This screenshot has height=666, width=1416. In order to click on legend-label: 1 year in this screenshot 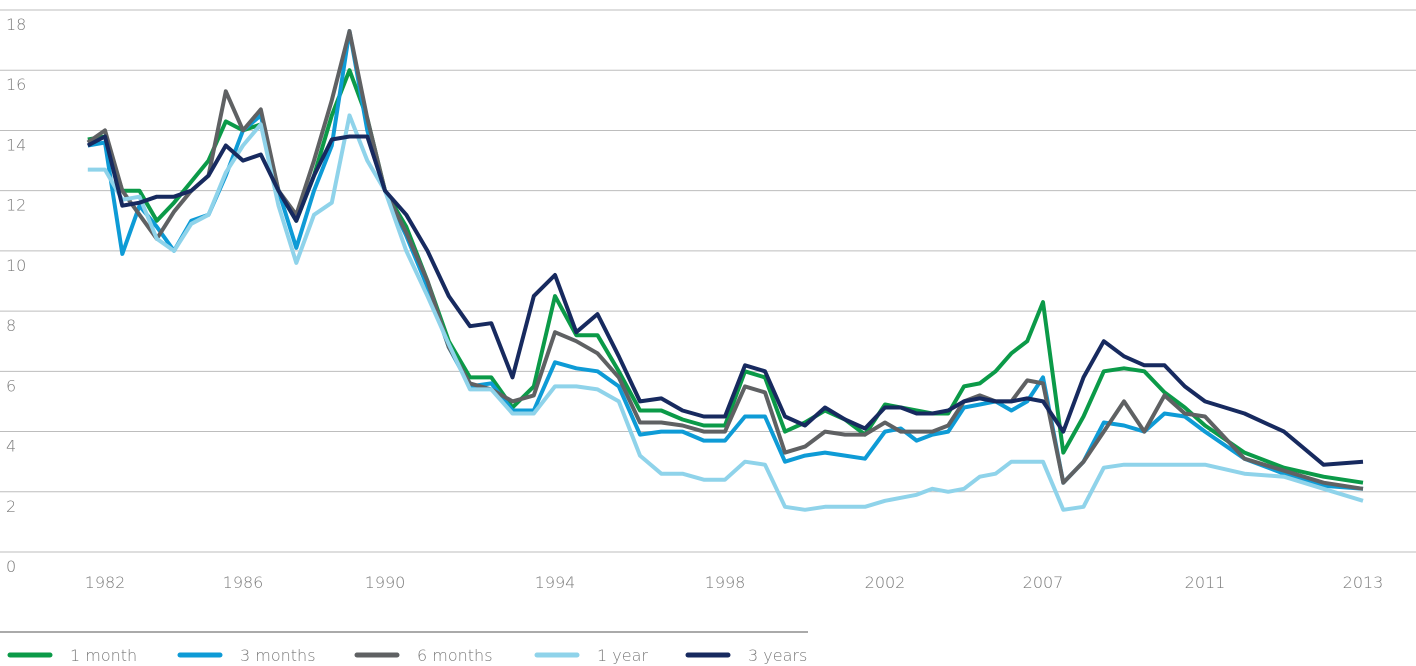, I will do `click(622, 655)`.